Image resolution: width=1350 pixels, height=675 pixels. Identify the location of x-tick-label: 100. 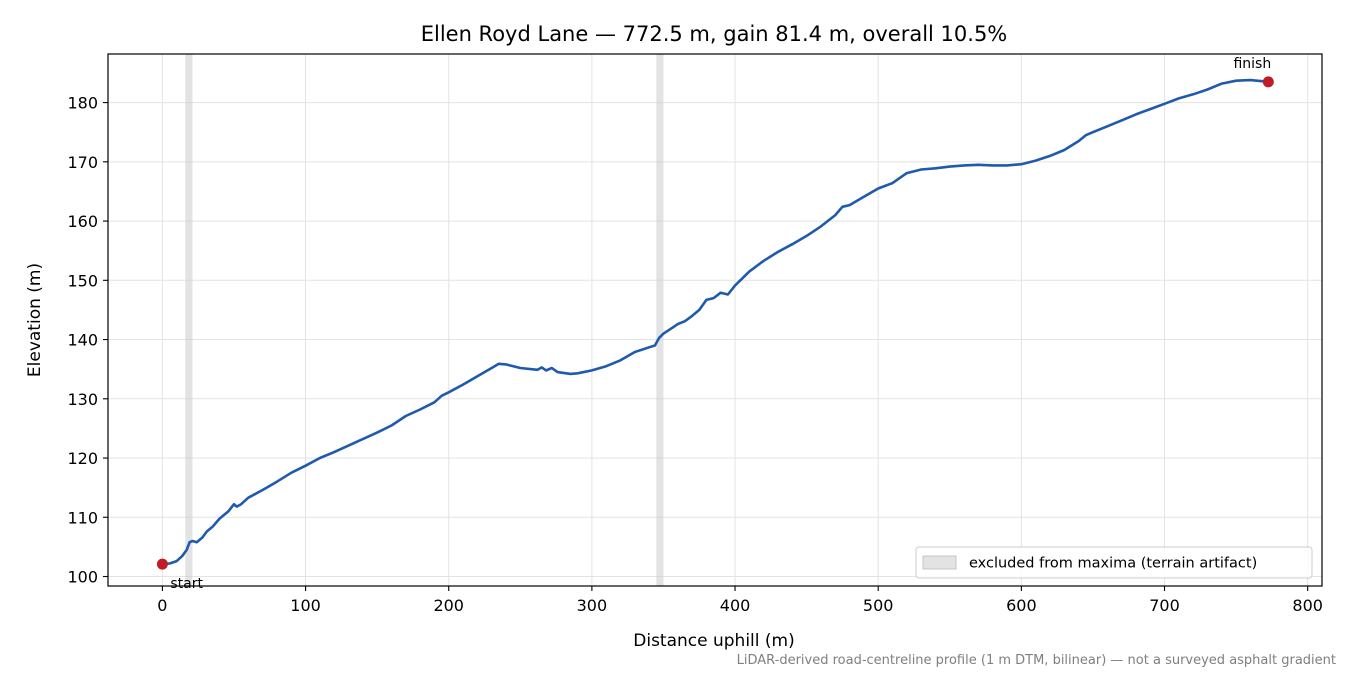
(305, 605).